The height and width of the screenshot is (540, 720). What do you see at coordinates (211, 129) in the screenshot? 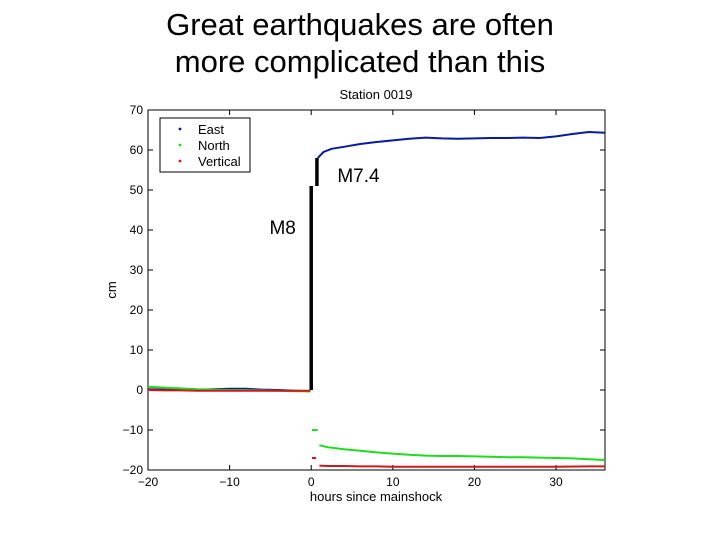
I see `legend-label-east: East` at bounding box center [211, 129].